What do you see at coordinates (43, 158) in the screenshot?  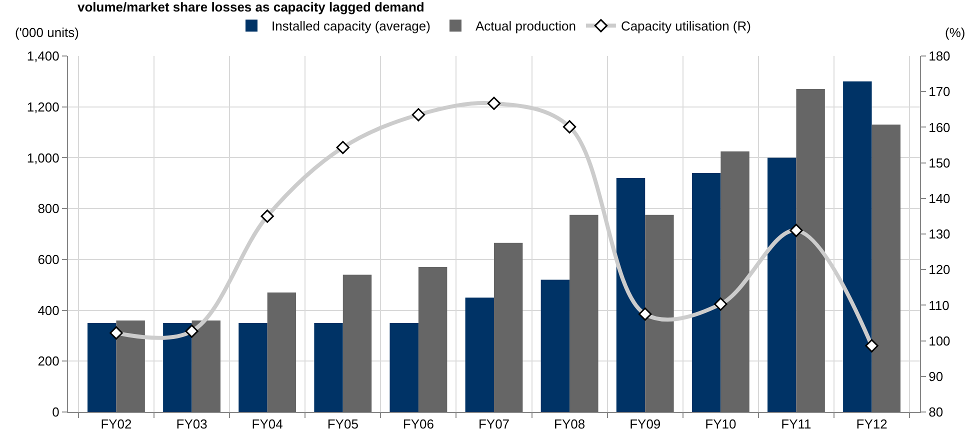 I see `y-tick-label: 1,000` at bounding box center [43, 158].